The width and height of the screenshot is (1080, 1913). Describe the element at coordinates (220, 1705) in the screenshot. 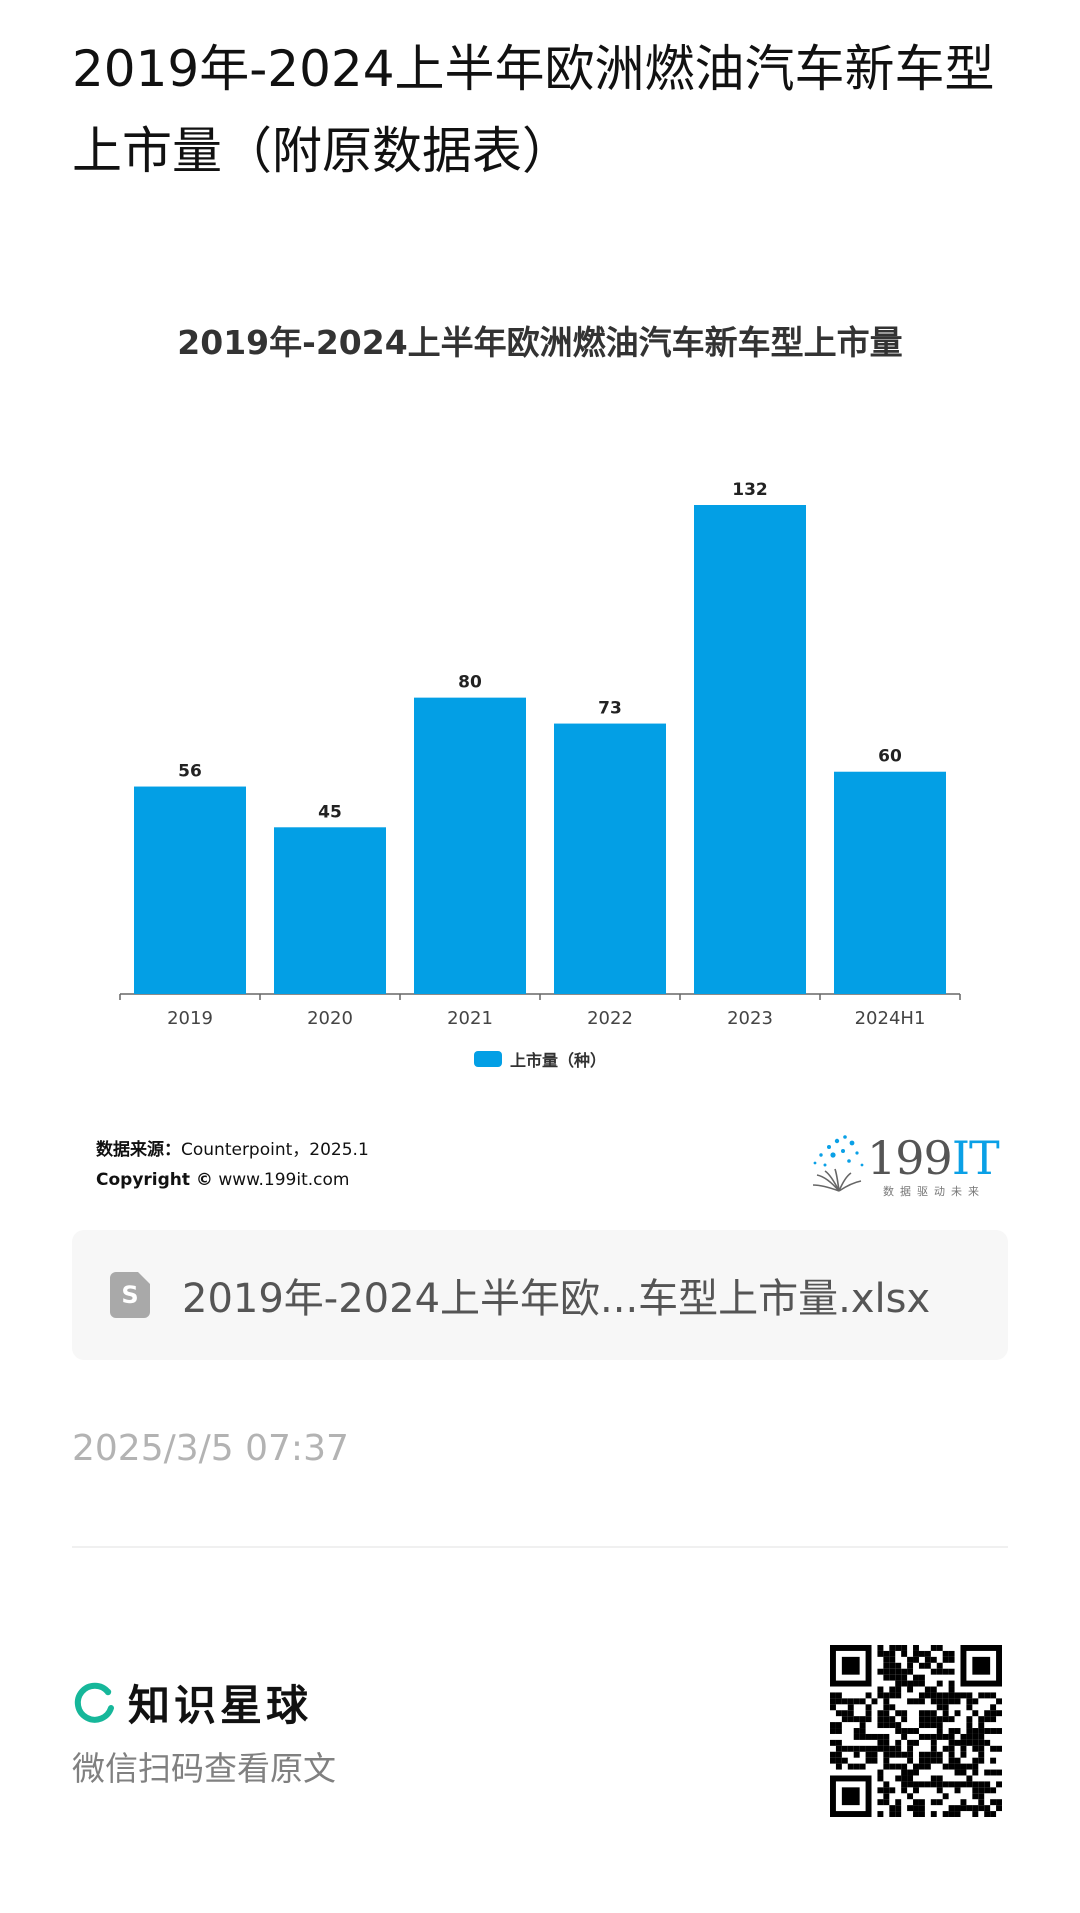

I see `zsxq-brand-name: 知识星球` at that location.